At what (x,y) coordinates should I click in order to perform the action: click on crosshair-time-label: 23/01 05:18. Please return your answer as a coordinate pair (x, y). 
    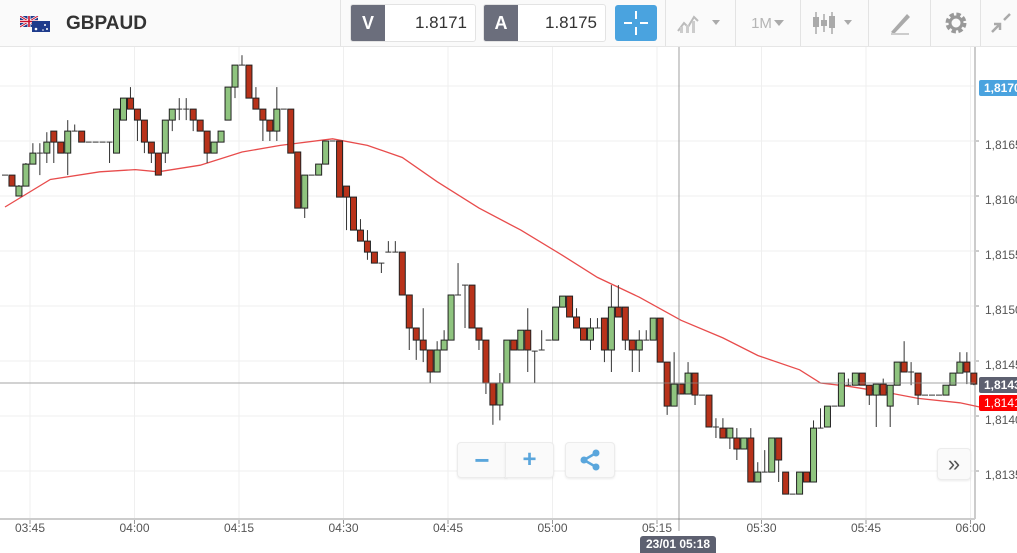
    Looking at the image, I should click on (678, 544).